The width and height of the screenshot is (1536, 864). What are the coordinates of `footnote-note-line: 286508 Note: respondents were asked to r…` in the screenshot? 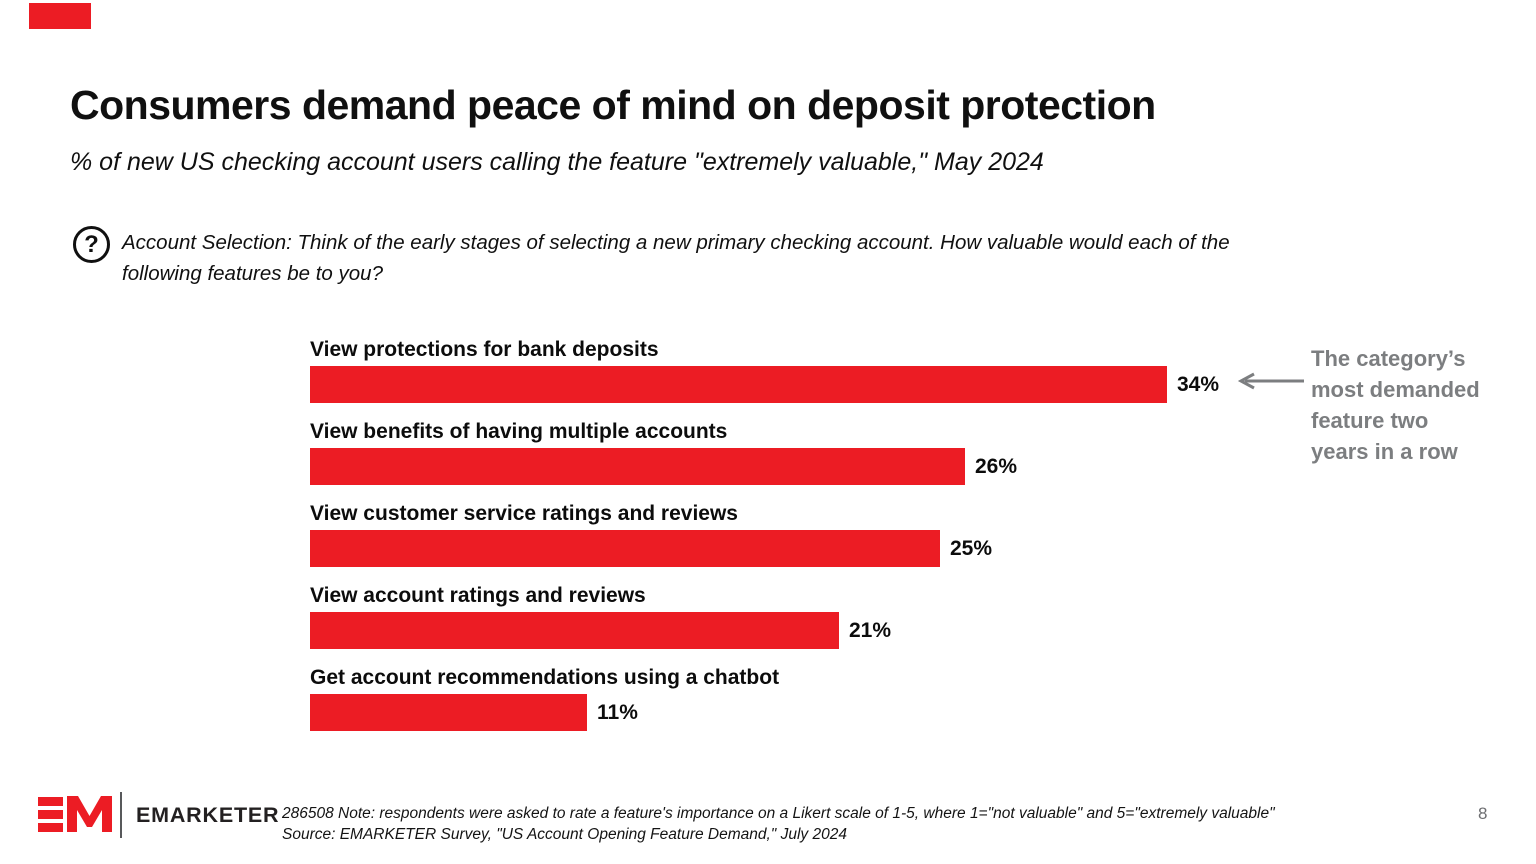 It's located at (778, 813).